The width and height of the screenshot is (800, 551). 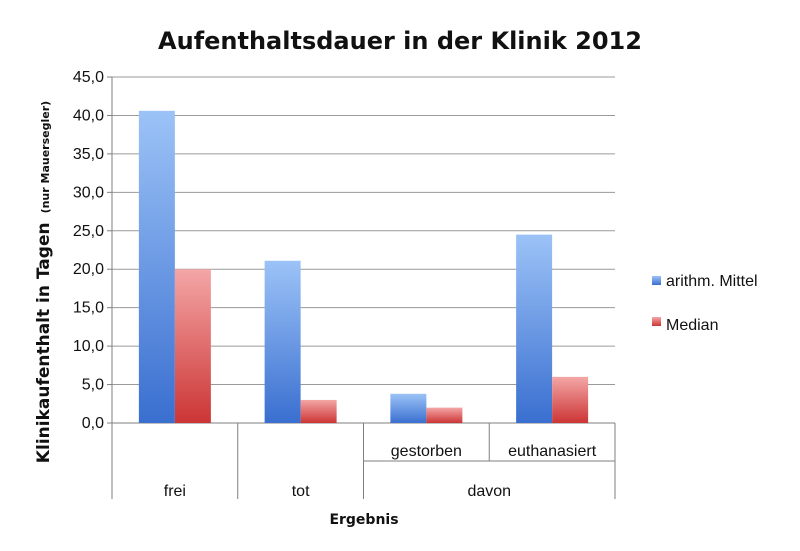 What do you see at coordinates (712, 281) in the screenshot?
I see `legend-label-mean: arithm. Mittel` at bounding box center [712, 281].